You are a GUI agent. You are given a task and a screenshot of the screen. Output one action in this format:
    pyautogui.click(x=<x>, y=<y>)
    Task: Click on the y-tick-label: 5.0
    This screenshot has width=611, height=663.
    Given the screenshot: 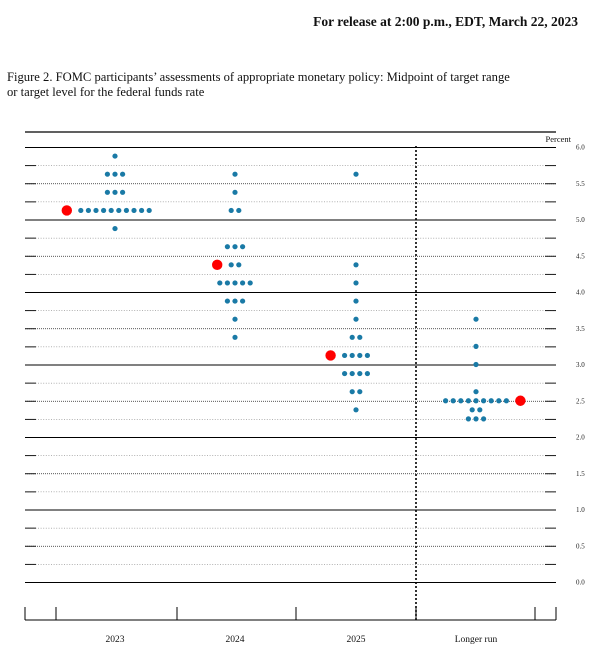 What is the action you would take?
    pyautogui.click(x=580, y=220)
    